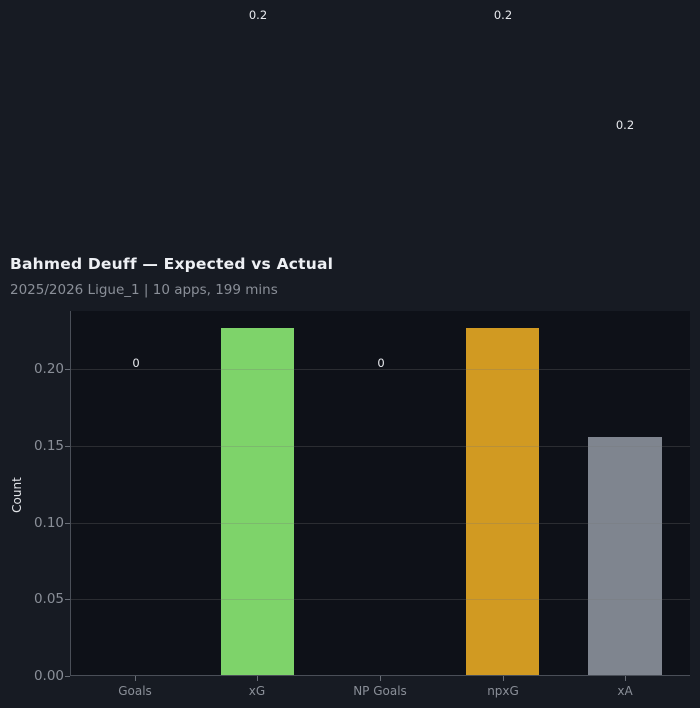  Describe the element at coordinates (258, 15) in the screenshot. I see `value-label-xg: 0.2` at that location.